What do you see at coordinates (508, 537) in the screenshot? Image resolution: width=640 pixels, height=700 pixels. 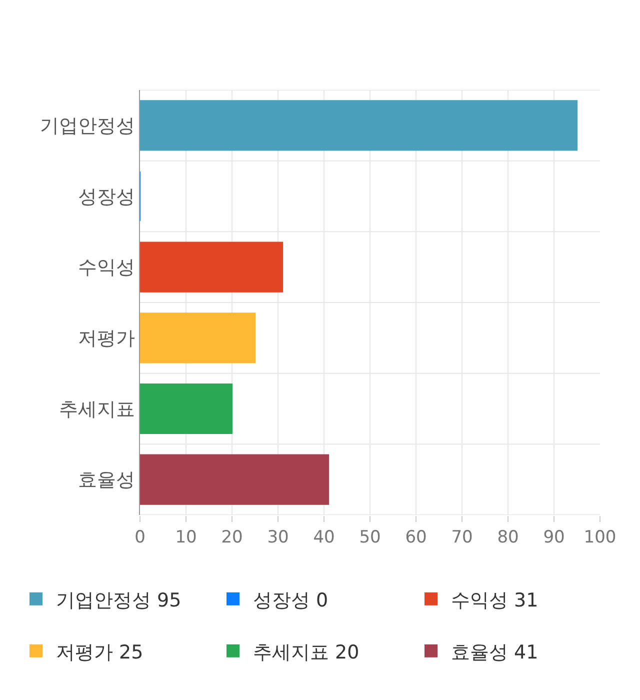 I see `x-tick-label: 80` at bounding box center [508, 537].